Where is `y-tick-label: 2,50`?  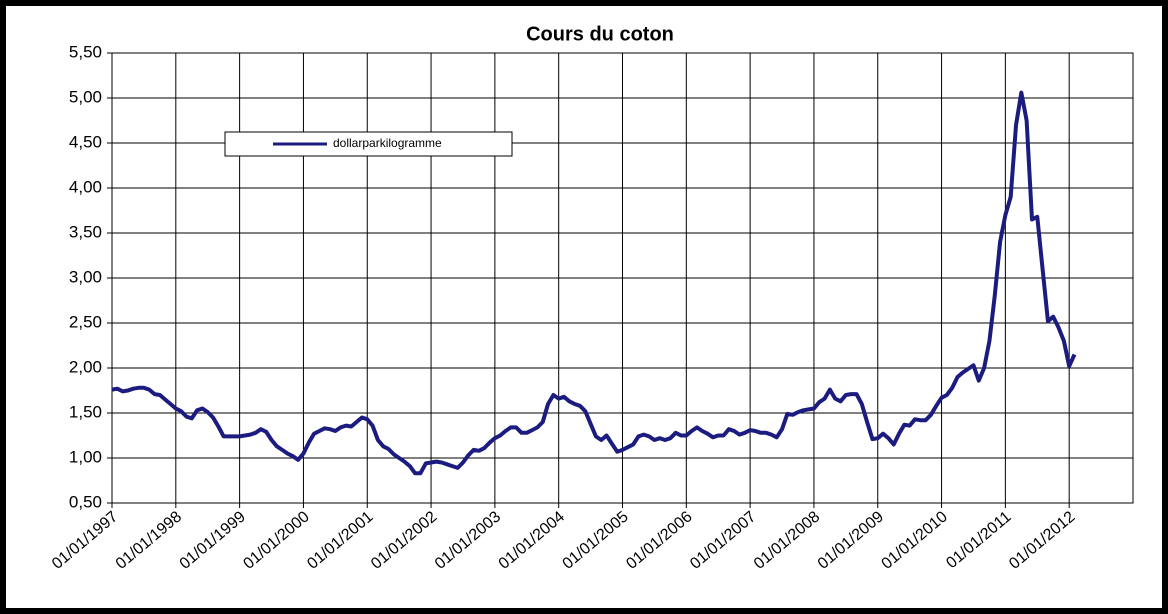 y-tick-label: 2,50 is located at coordinates (85, 321).